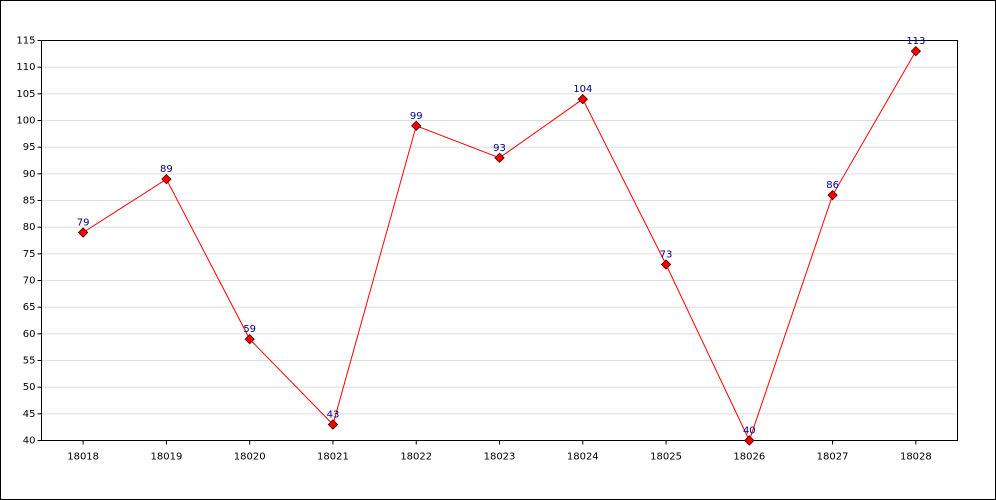 This screenshot has height=500, width=996. What do you see at coordinates (416, 457) in the screenshot?
I see `x-tick-label: 18022` at bounding box center [416, 457].